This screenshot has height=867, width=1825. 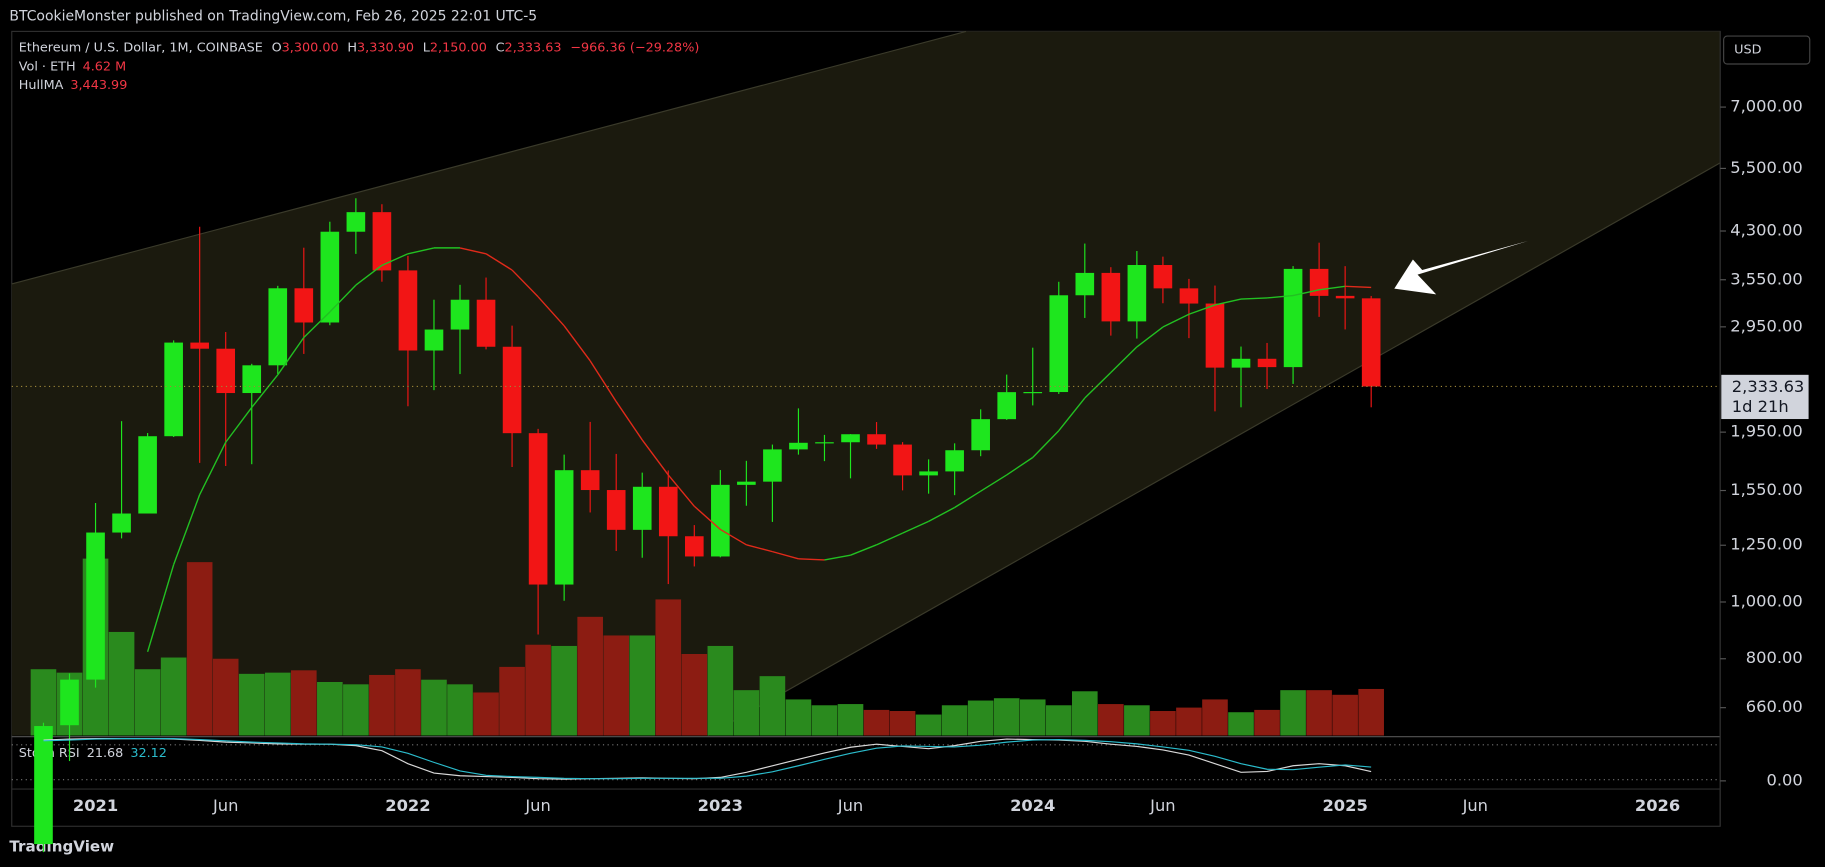 I want to click on currency: USD, so click(x=1747, y=50).